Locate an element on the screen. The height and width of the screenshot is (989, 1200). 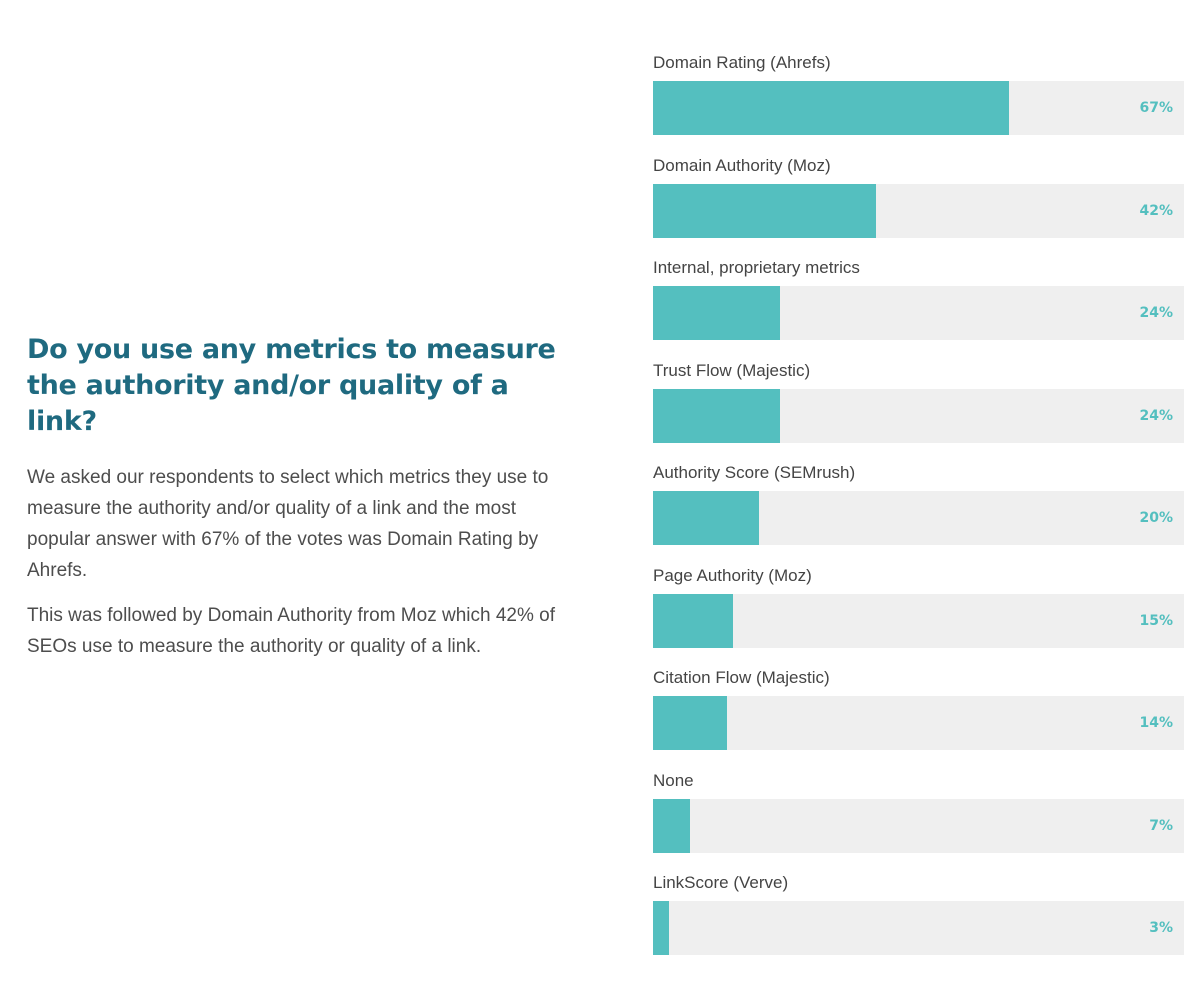
bar-category-label: Authority Score (SEMrush) is located at coordinates (754, 472).